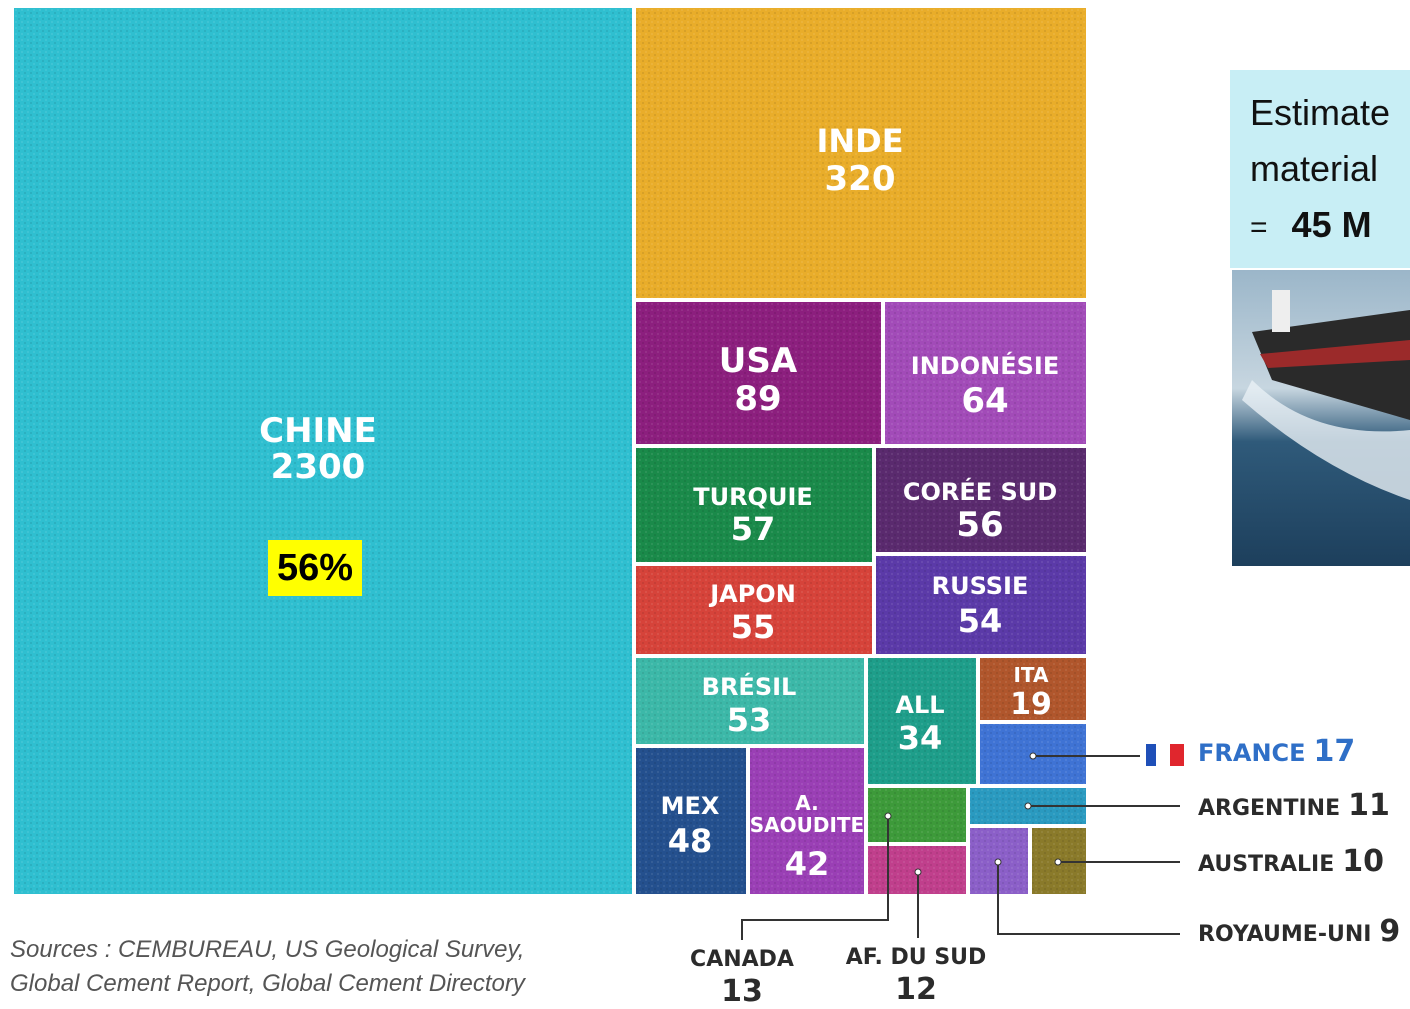  Describe the element at coordinates (1363, 861) in the screenshot. I see `callout-value: 10` at that location.